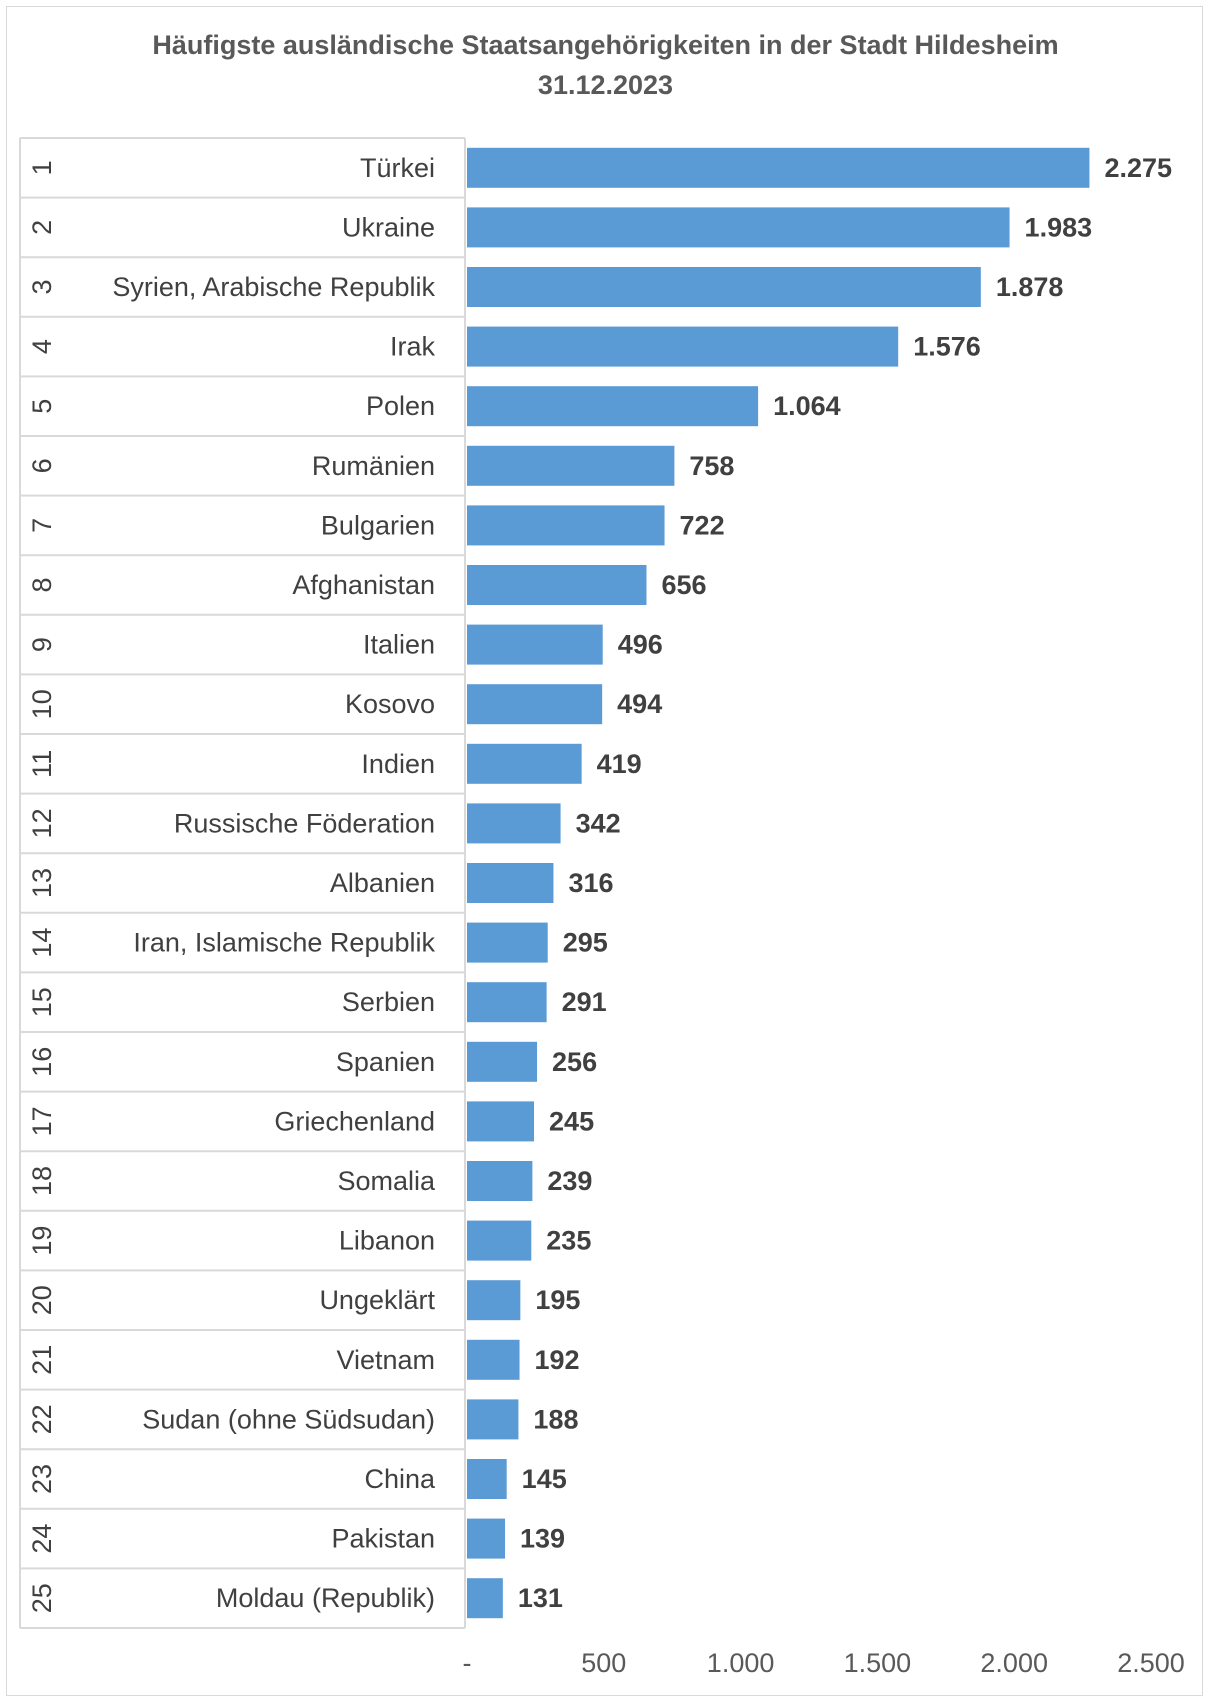 The image size is (1211, 1700). What do you see at coordinates (542, 1539) in the screenshot?
I see `value-label: 139` at bounding box center [542, 1539].